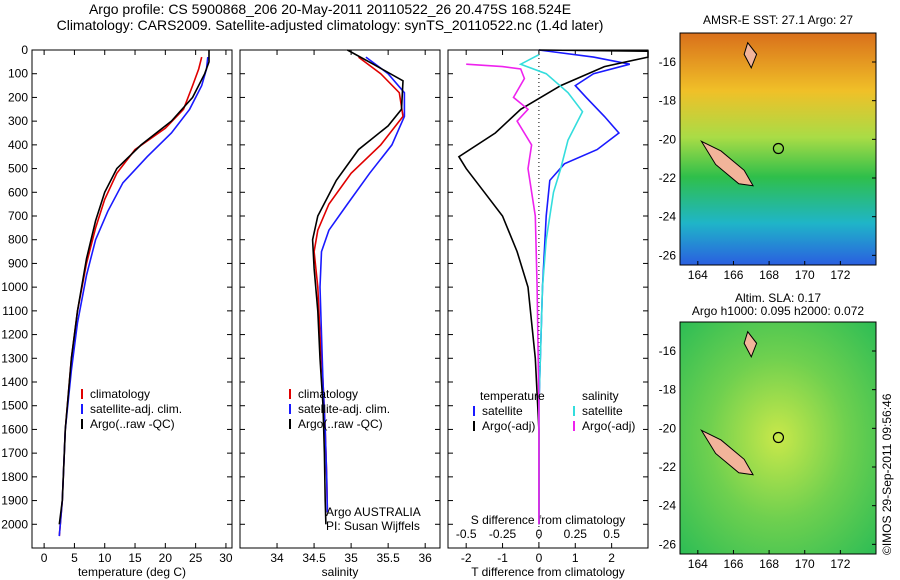 The height and width of the screenshot is (580, 900). Describe the element at coordinates (314, 558) in the screenshot. I see `xtick-label-salinity: 34.5` at that location.